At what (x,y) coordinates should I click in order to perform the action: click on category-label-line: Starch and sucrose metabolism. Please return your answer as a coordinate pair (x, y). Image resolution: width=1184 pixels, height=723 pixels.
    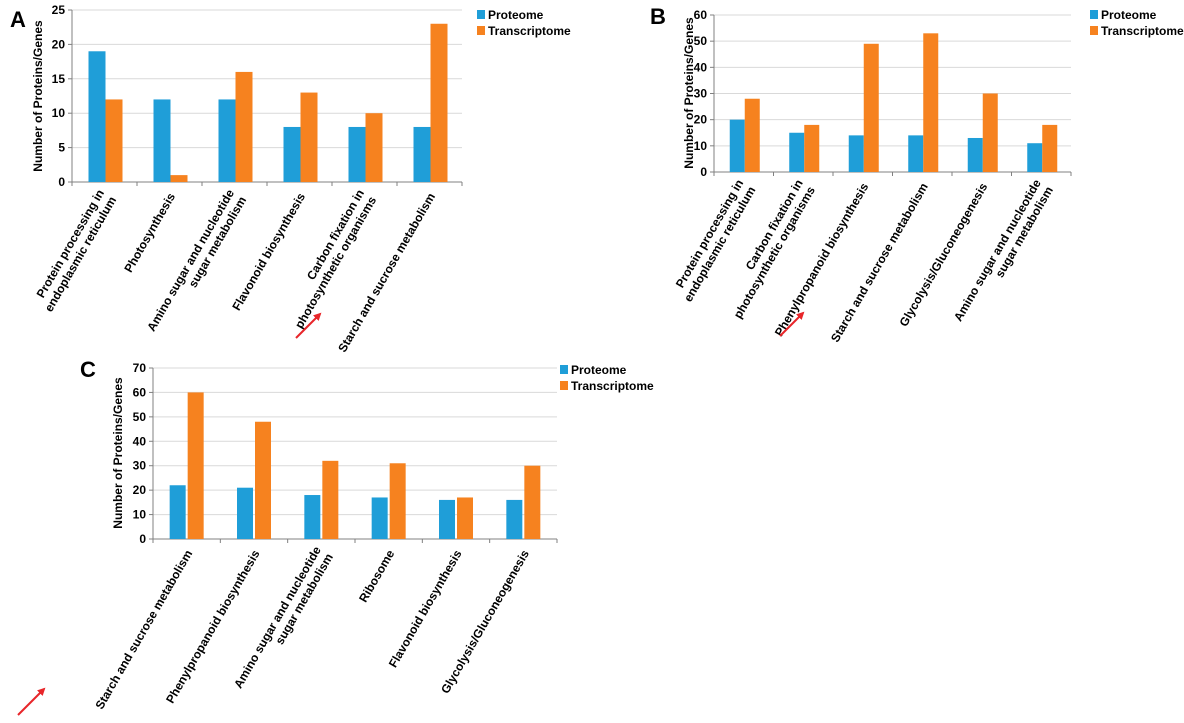
    Looking at the image, I should click on (879, 263).